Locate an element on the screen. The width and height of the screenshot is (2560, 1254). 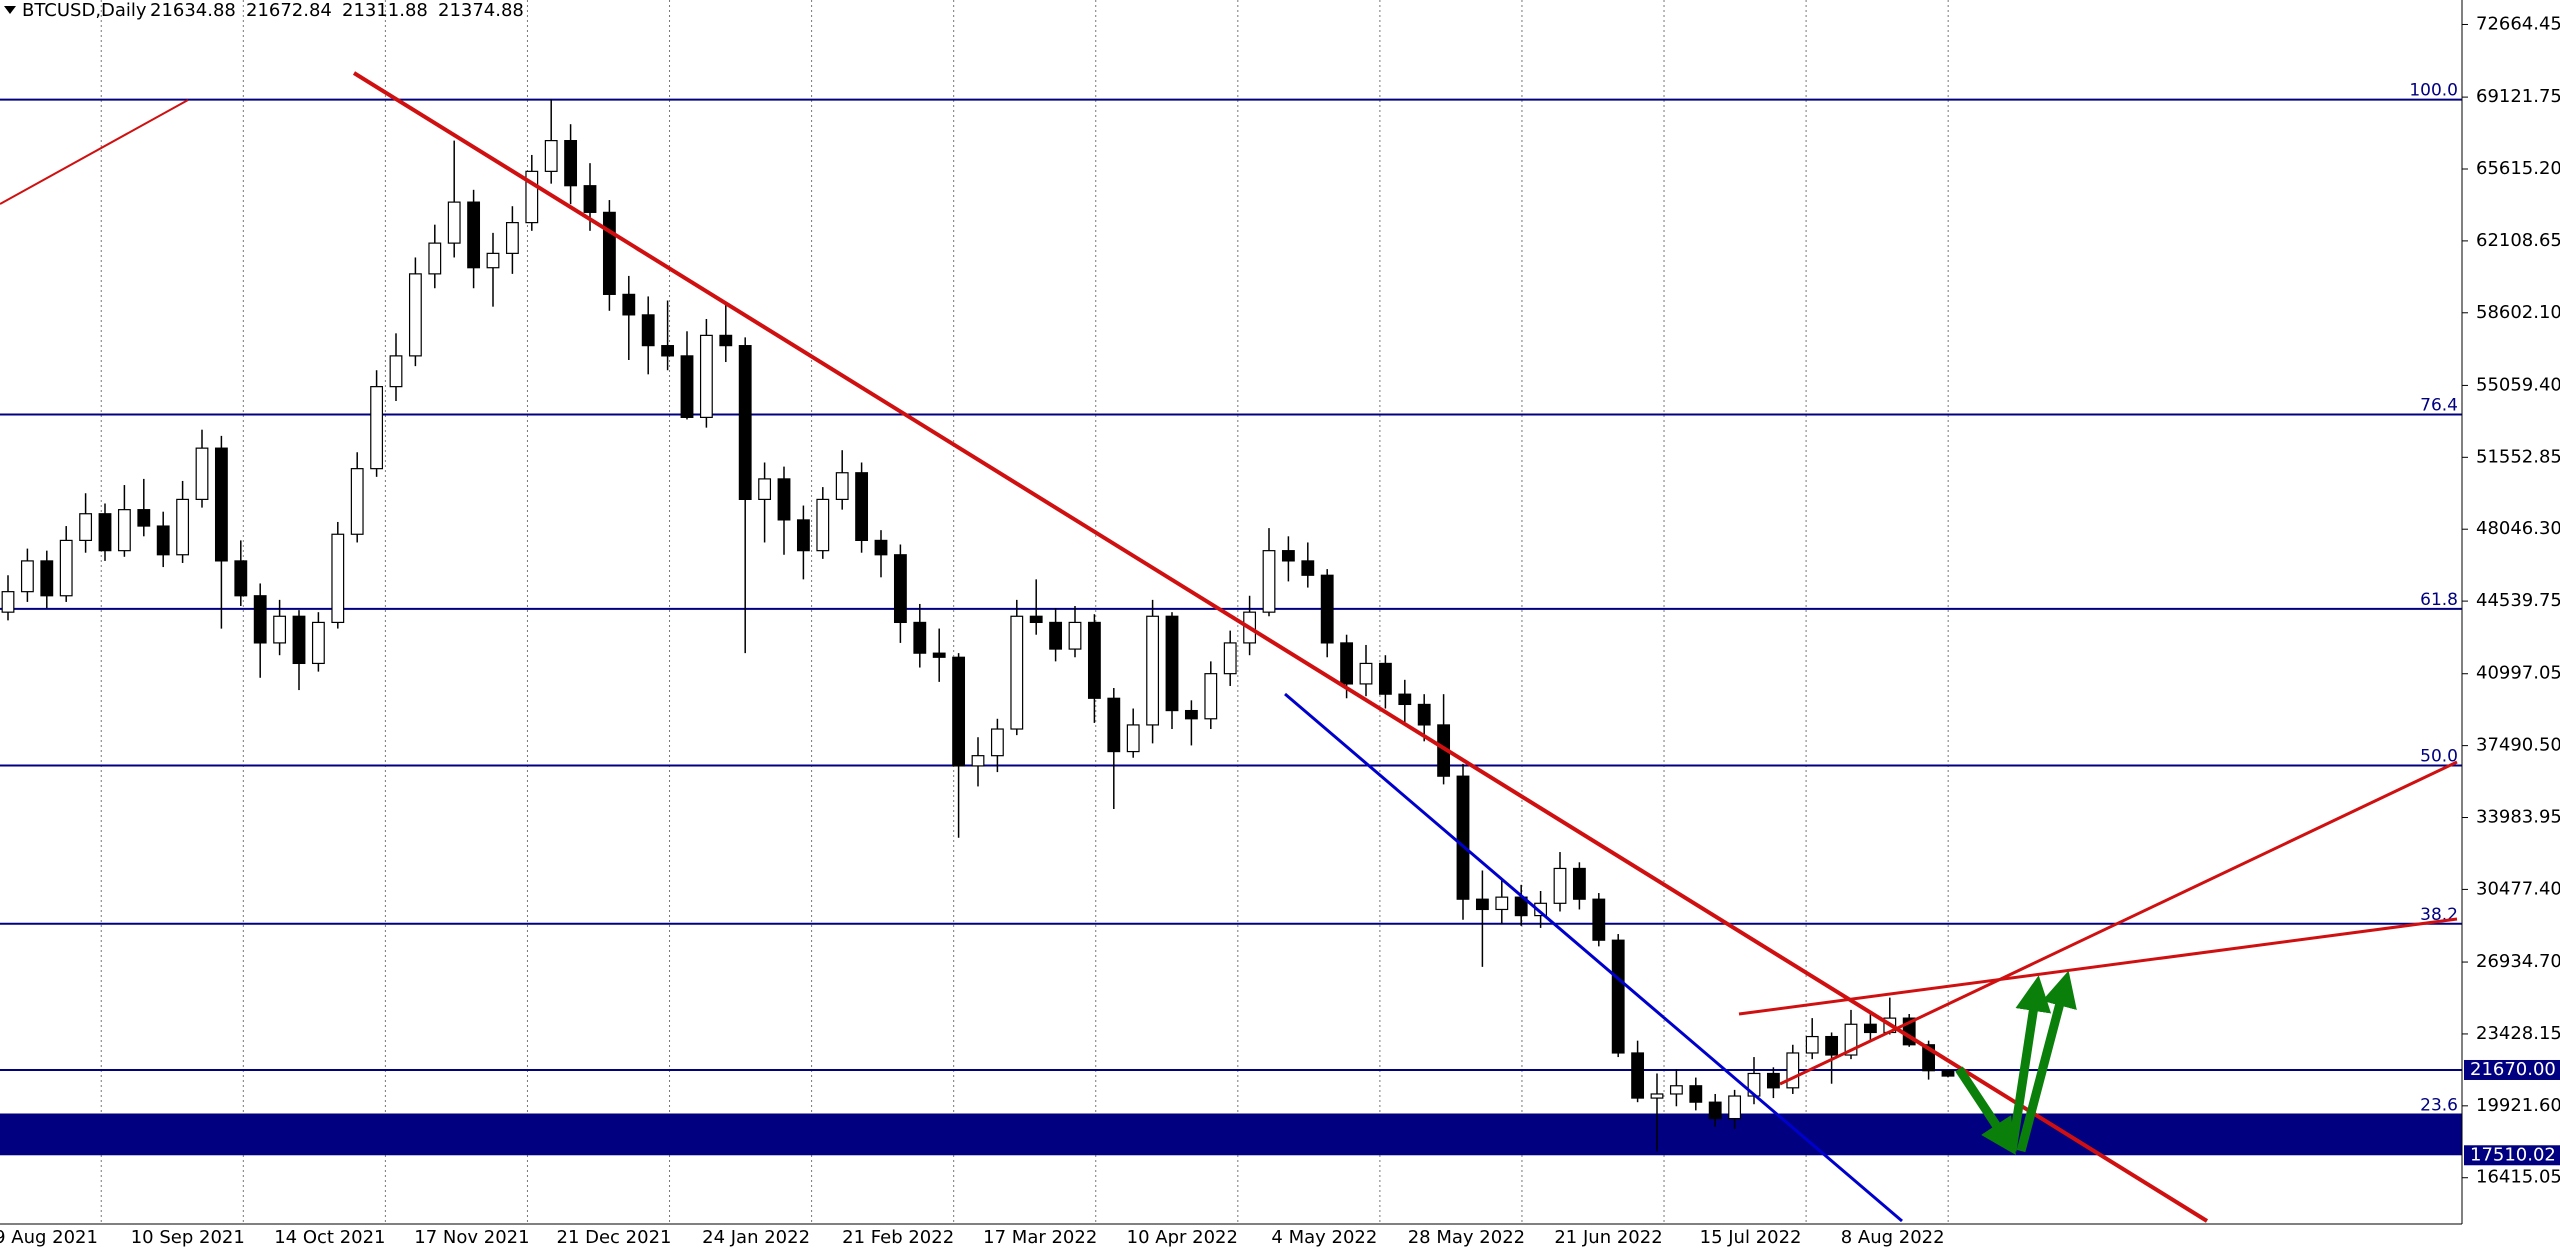
fib-label: 23.6 is located at coordinates (2439, 1105).